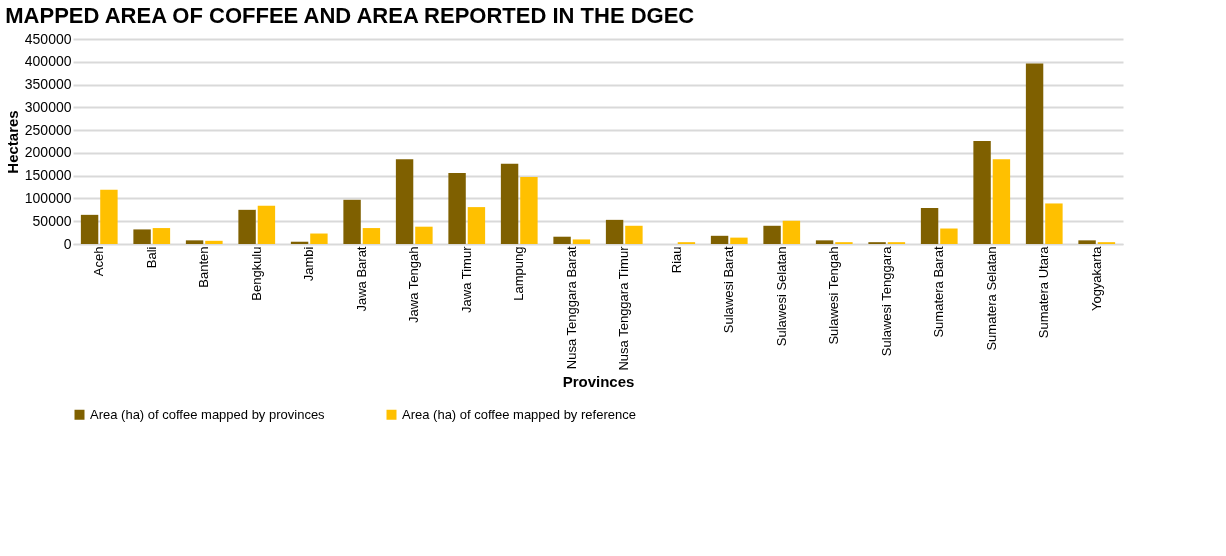 Image resolution: width=1226 pixels, height=556 pixels. Describe the element at coordinates (624, 308) in the screenshot. I see `x-tick-label: Nusa Tenggara Timur` at that location.